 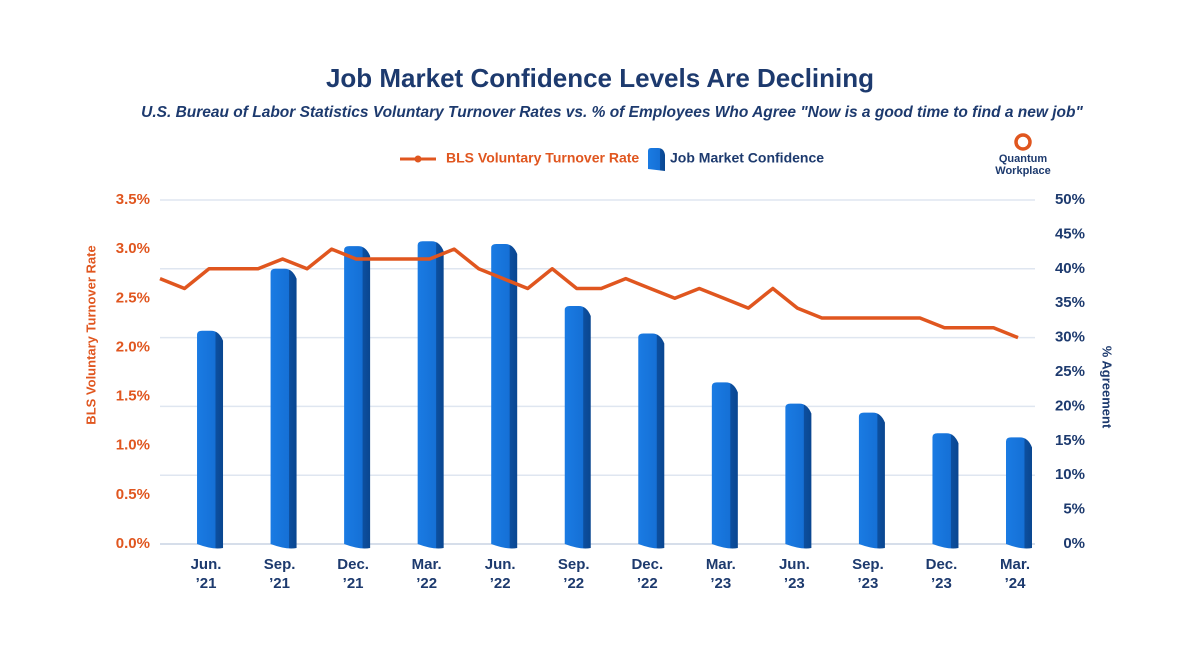 I want to click on y-tick-label: 1.5%, so click(x=133, y=396).